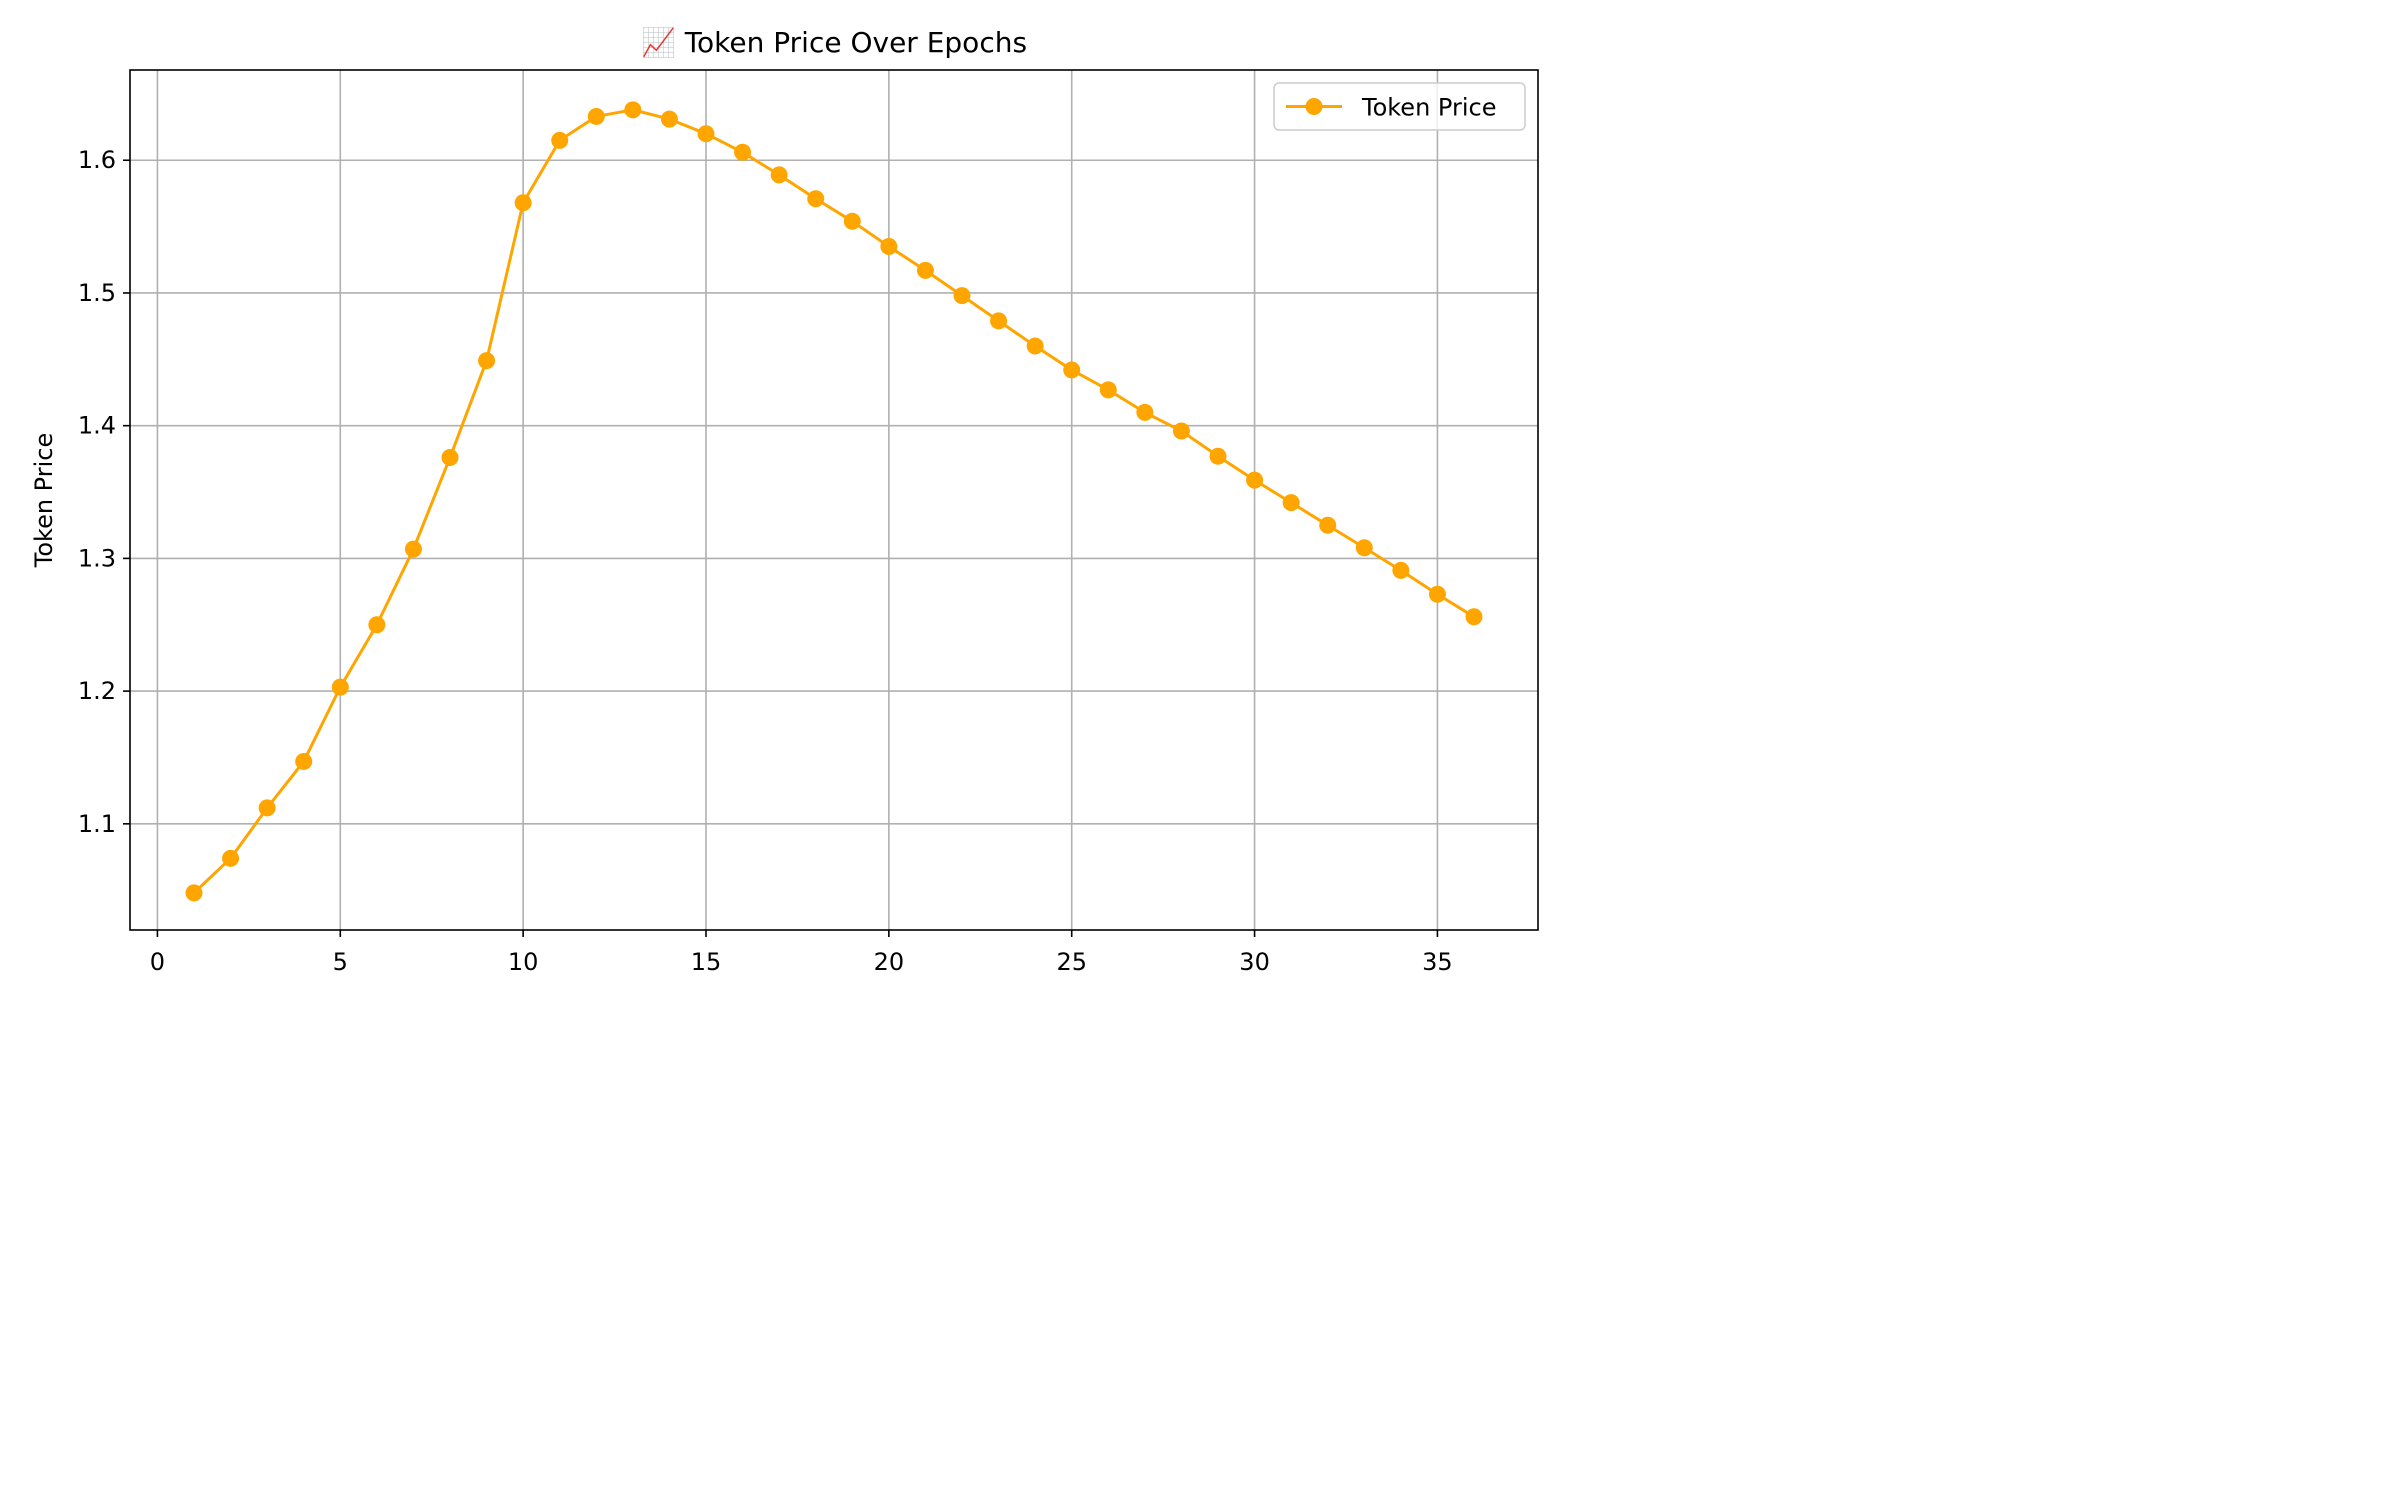  I want to click on y-axis-label: Token Price, so click(44, 500).